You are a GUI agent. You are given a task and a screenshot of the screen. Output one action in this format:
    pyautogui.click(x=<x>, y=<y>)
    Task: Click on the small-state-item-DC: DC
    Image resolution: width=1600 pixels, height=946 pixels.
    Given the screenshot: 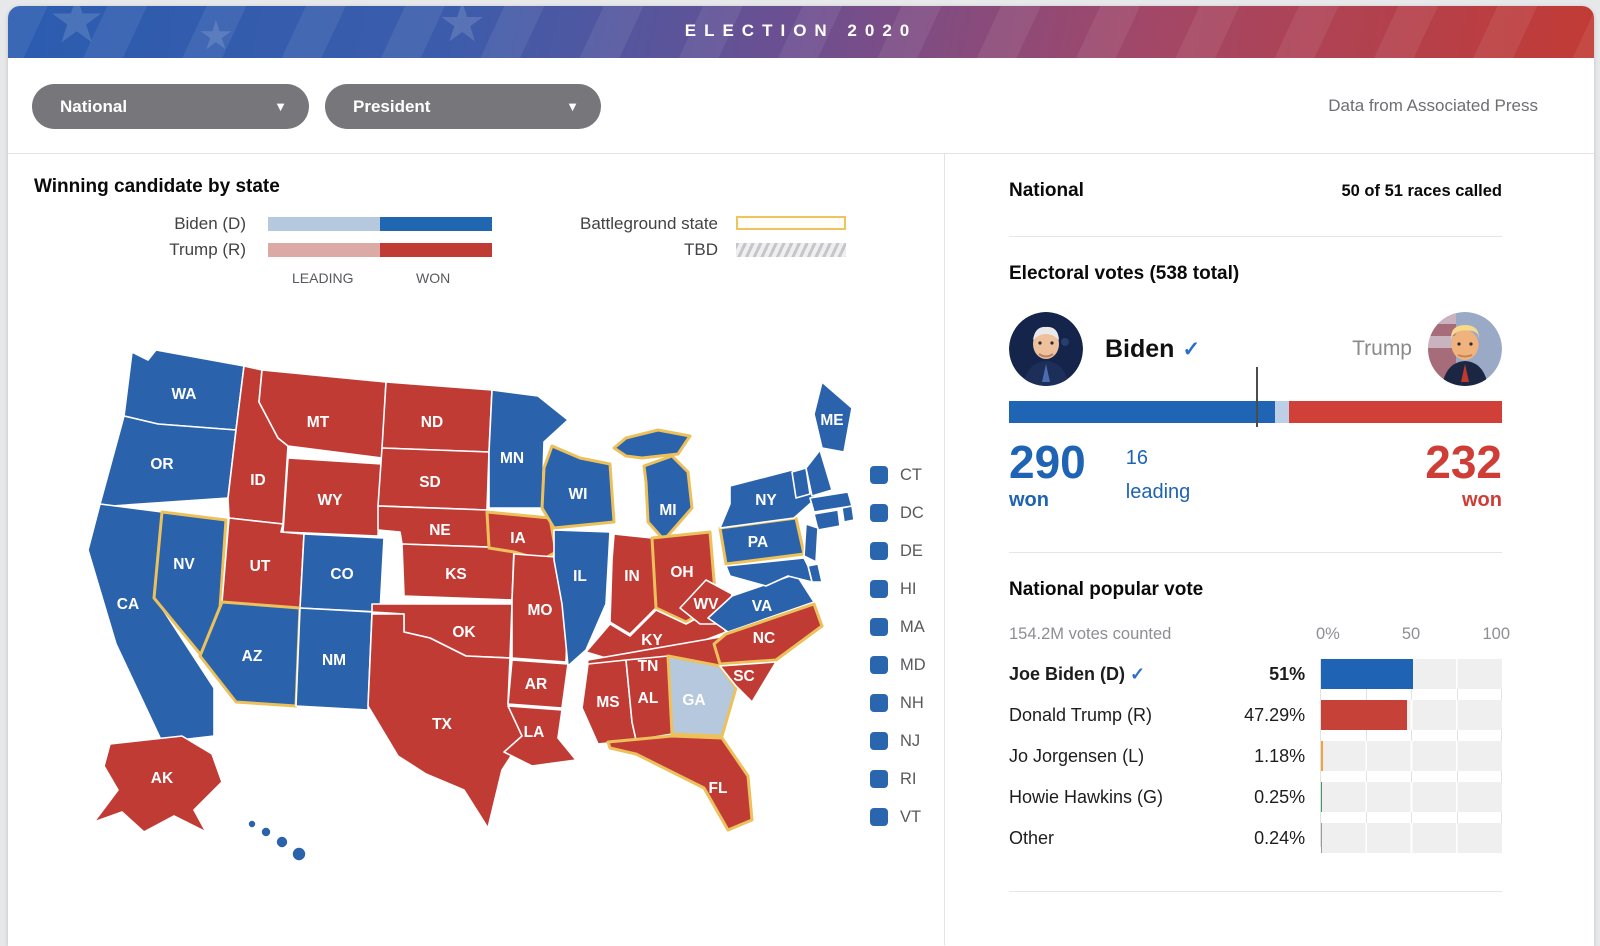 What is the action you would take?
    pyautogui.click(x=898, y=513)
    